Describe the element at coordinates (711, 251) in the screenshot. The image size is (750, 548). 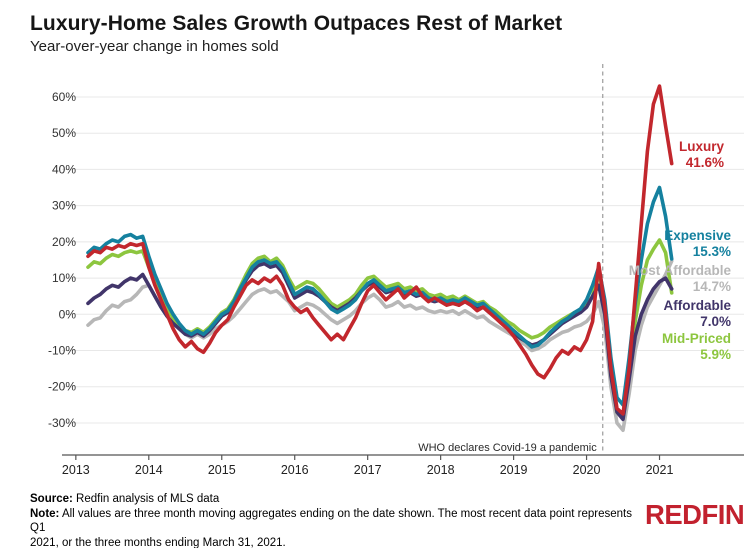
I see `series-end-value: 15.3%` at that location.